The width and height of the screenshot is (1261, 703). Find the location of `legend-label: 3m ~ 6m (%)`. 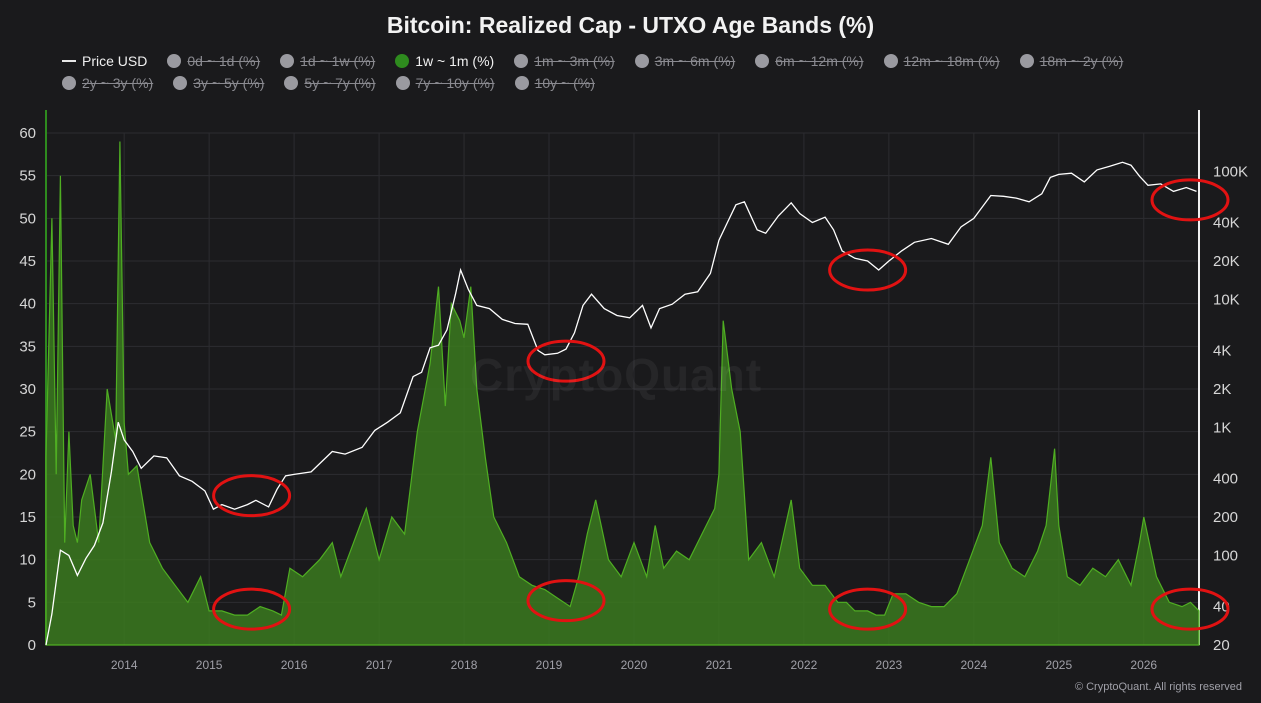

legend-label: 3m ~ 6m (%) is located at coordinates (695, 61).